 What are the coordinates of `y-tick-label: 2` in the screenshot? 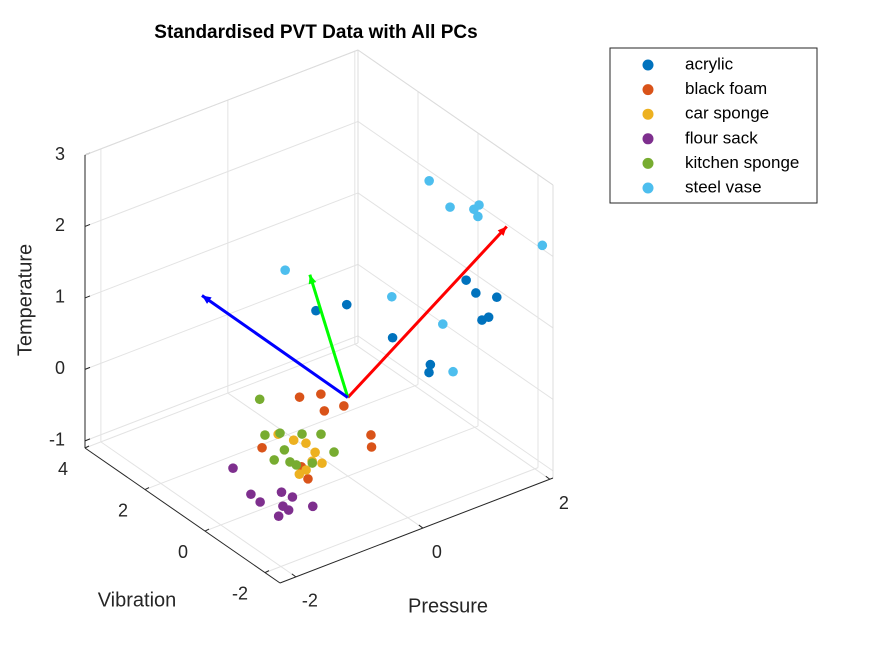 It's located at (123, 510).